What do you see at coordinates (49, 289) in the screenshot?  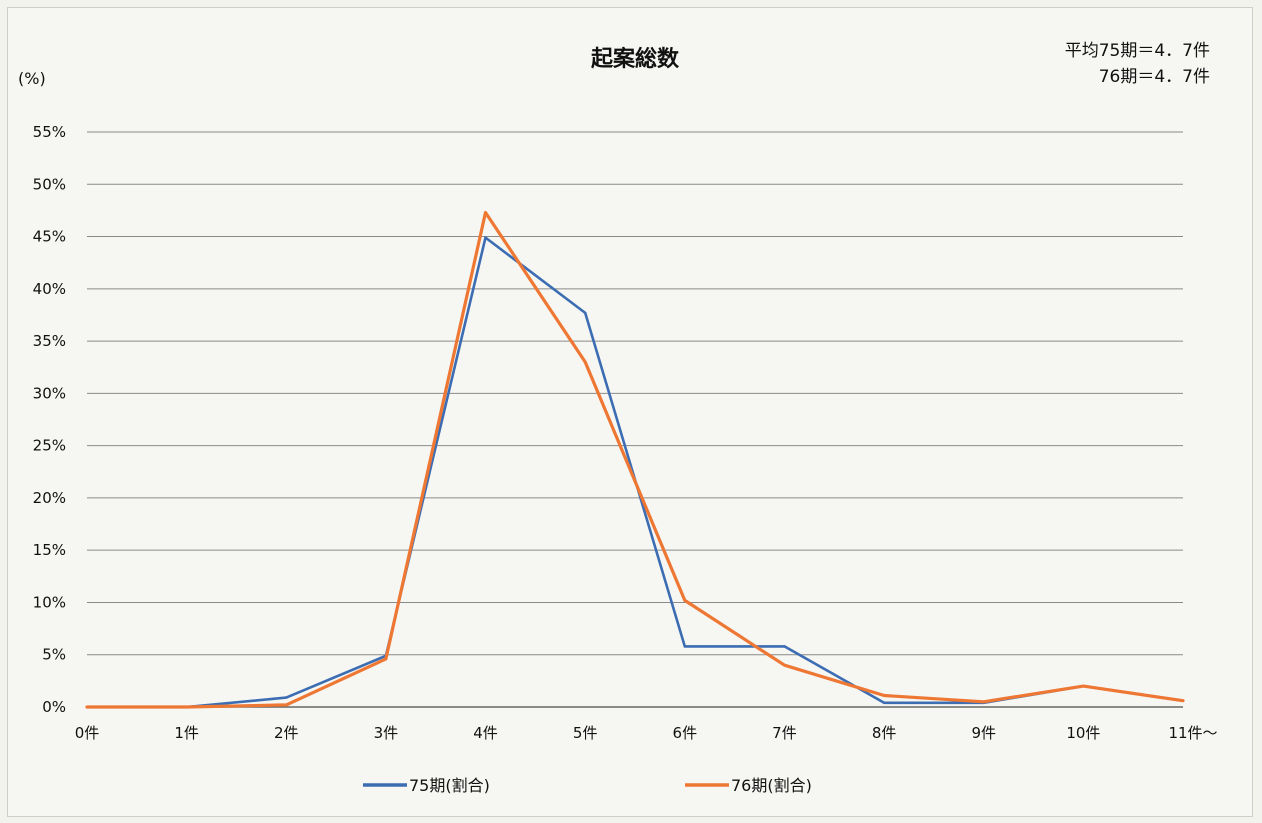 I see `y-tick-label: 40%` at bounding box center [49, 289].